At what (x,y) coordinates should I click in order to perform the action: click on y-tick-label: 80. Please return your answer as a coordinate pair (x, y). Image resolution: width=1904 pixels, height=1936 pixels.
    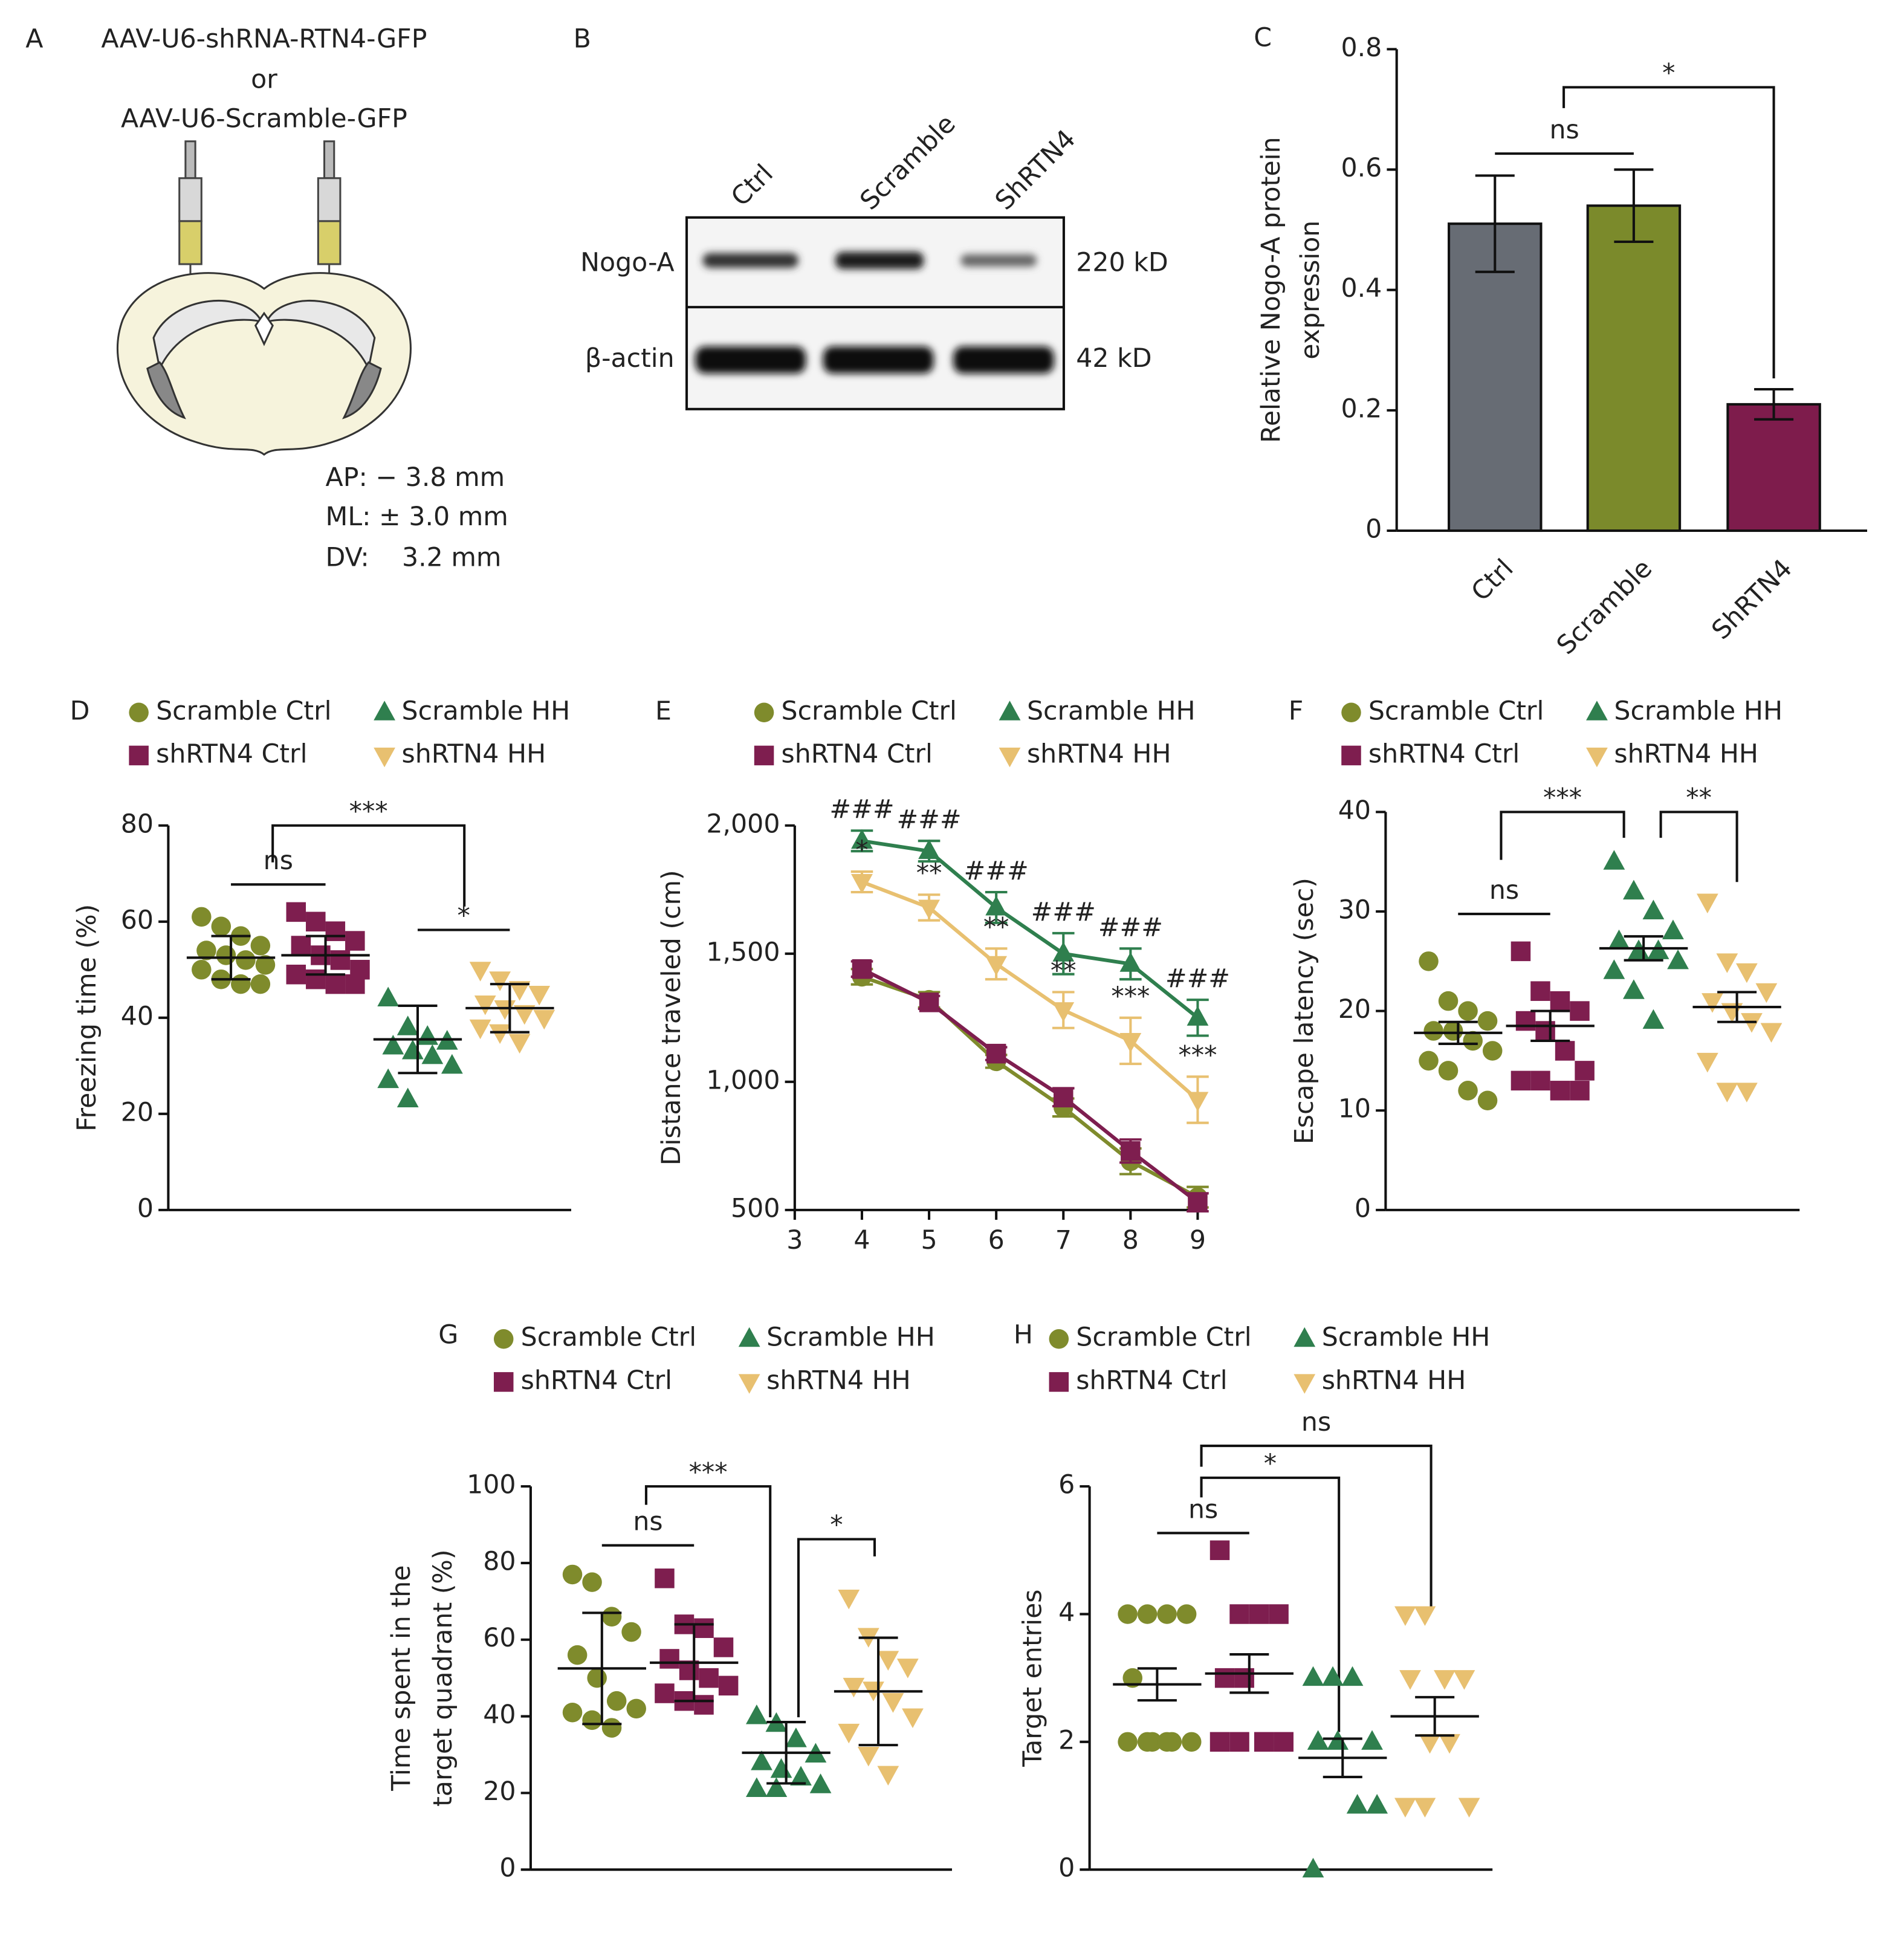
    Looking at the image, I should click on (137, 824).